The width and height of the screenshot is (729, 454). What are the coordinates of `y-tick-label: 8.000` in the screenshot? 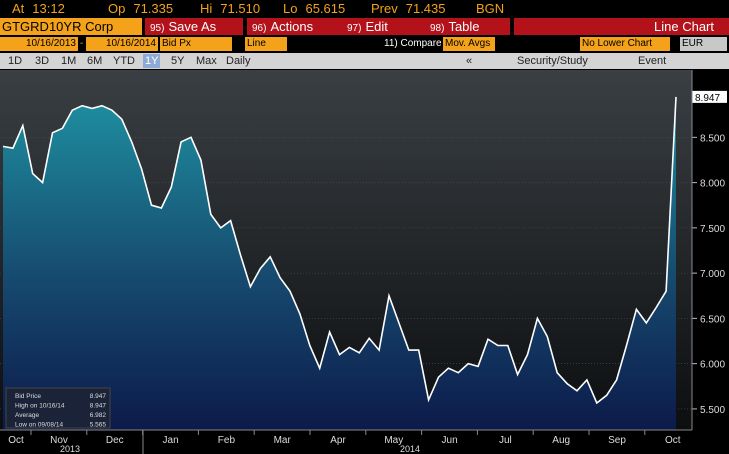 It's located at (712, 184).